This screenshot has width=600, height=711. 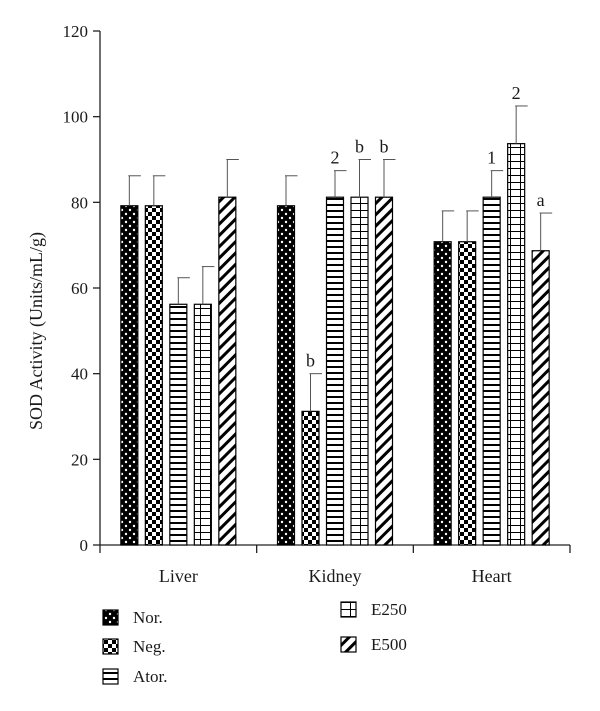 I want to click on x-tick-label: Heart, so click(x=492, y=576).